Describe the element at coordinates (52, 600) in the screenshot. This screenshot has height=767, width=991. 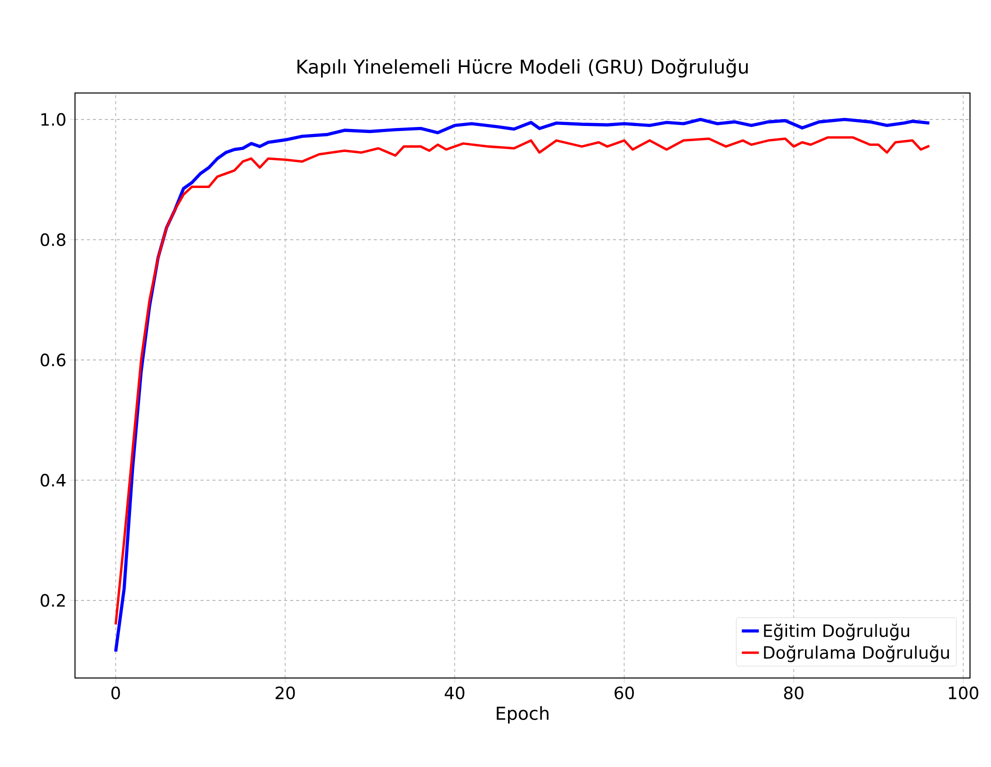
I see `y-tick-label: 0.2` at that location.